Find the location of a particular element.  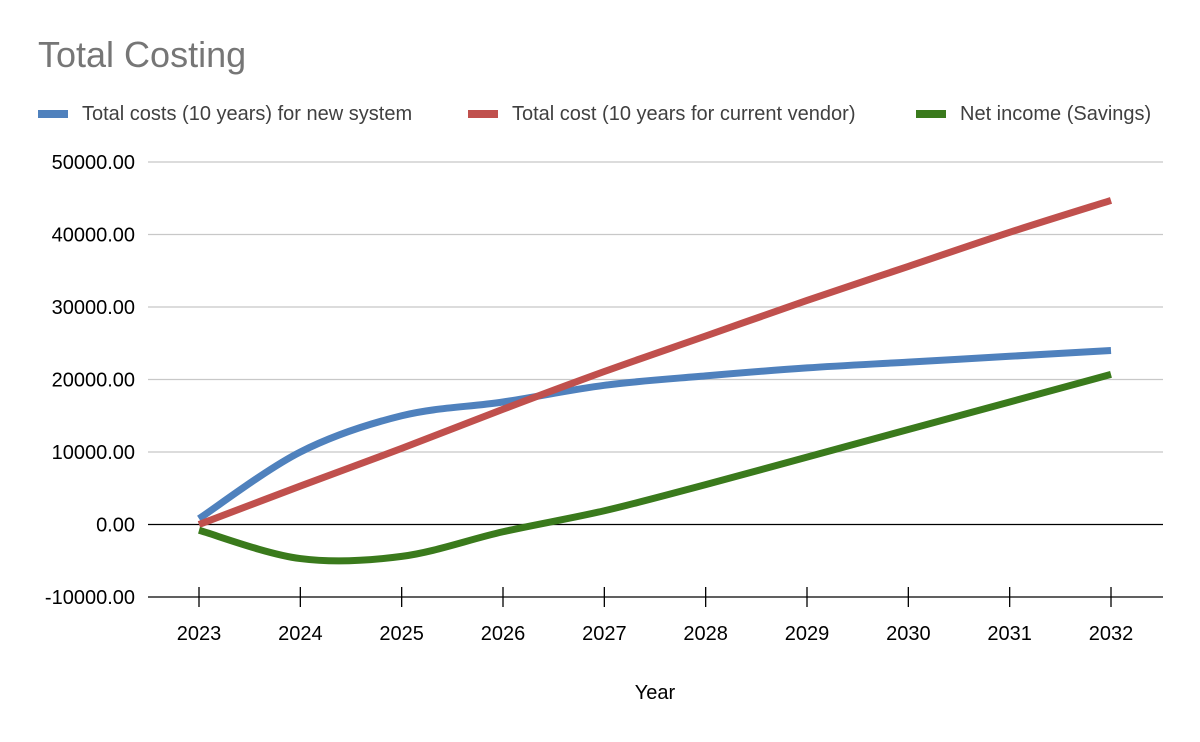

legend-label-net-income: Net income (Savings) is located at coordinates (1056, 113).